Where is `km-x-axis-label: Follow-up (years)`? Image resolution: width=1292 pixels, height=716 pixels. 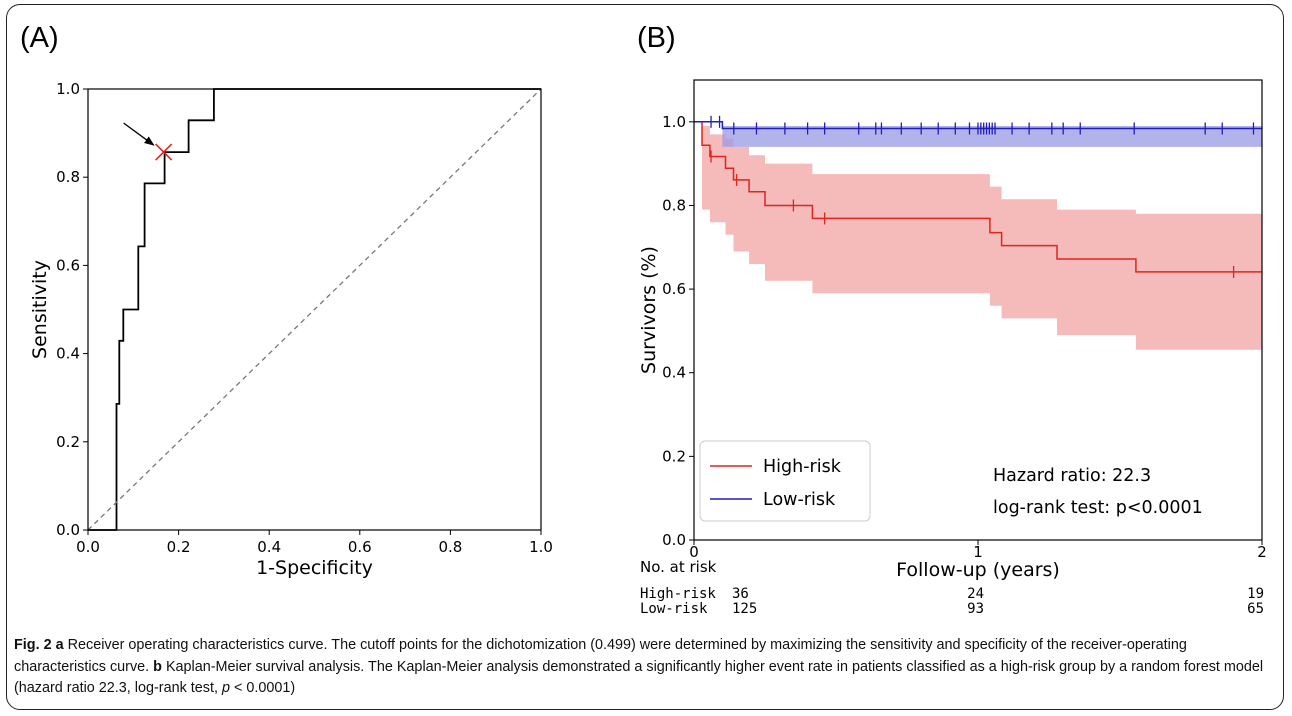 km-x-axis-label: Follow-up (years) is located at coordinates (978, 570).